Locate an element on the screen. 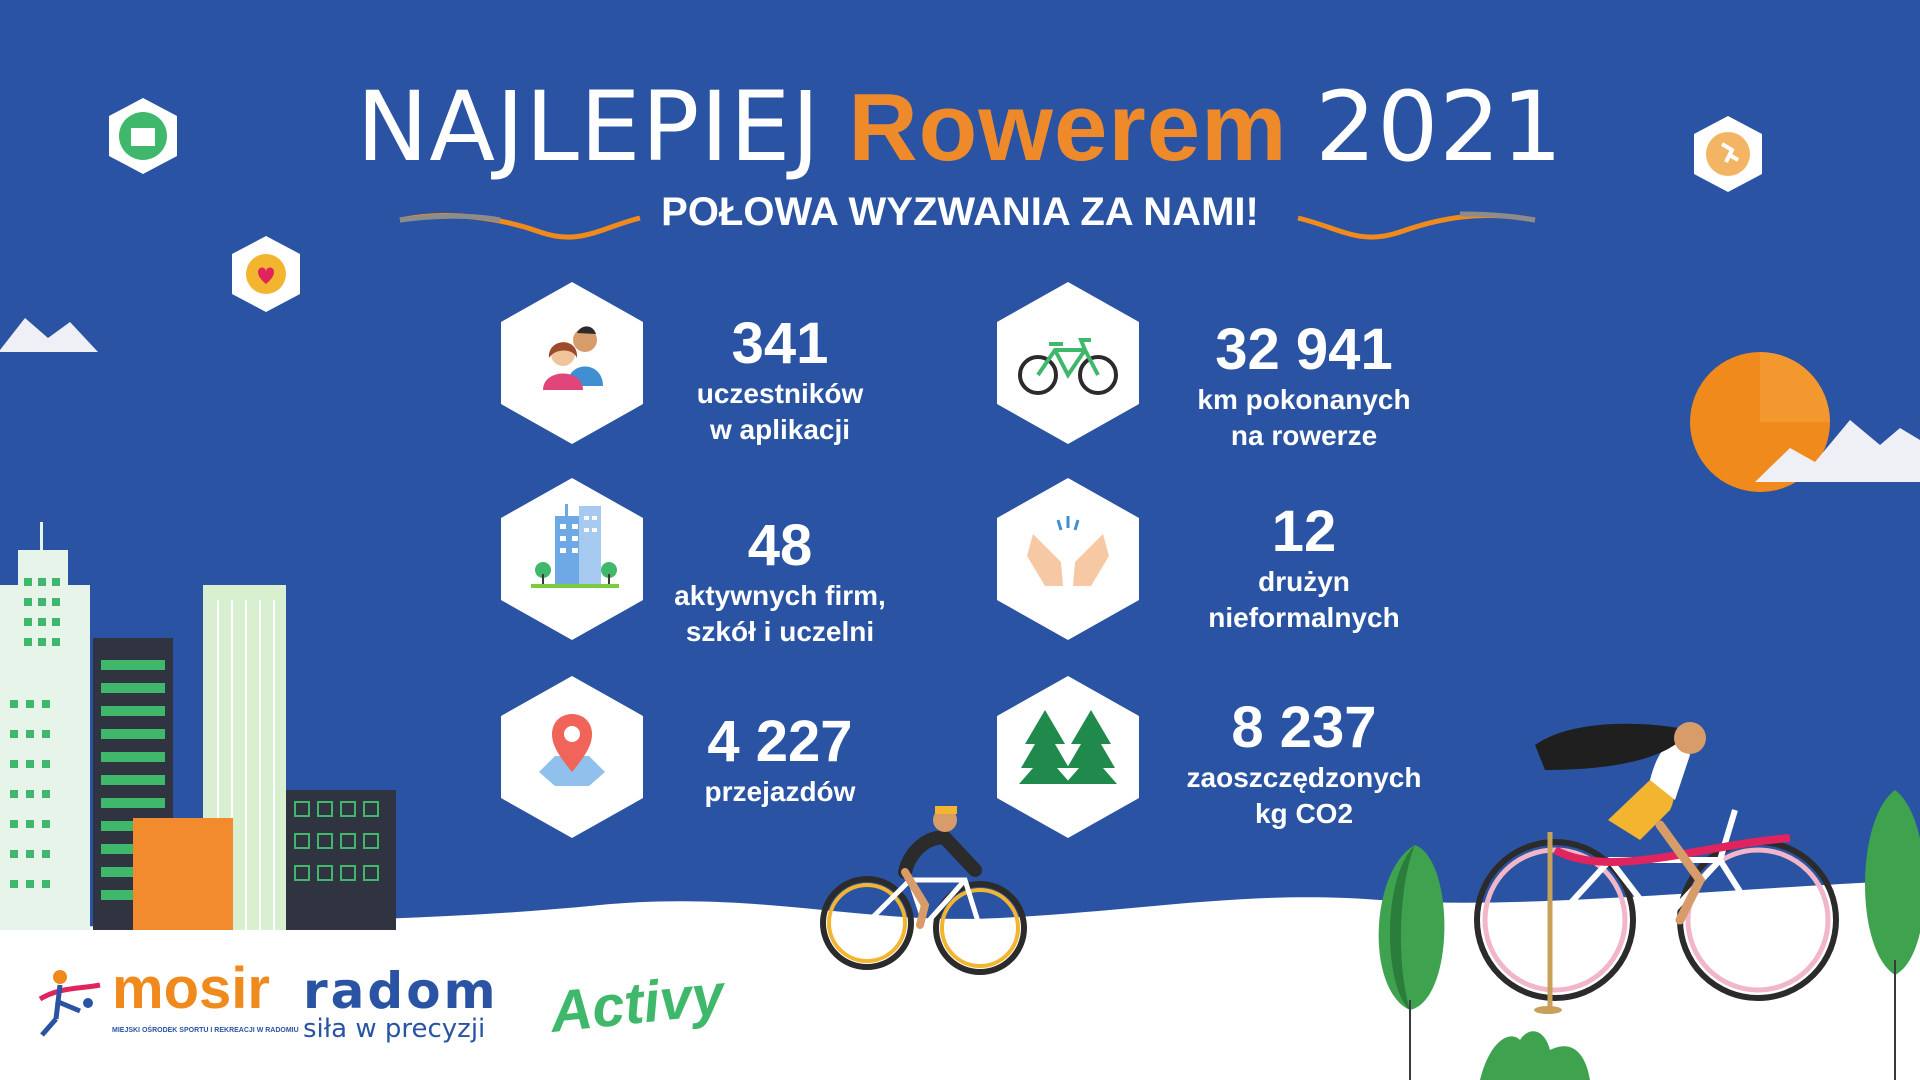 This screenshot has height=1080, width=1920. office-badge-icon is located at coordinates (143, 136).